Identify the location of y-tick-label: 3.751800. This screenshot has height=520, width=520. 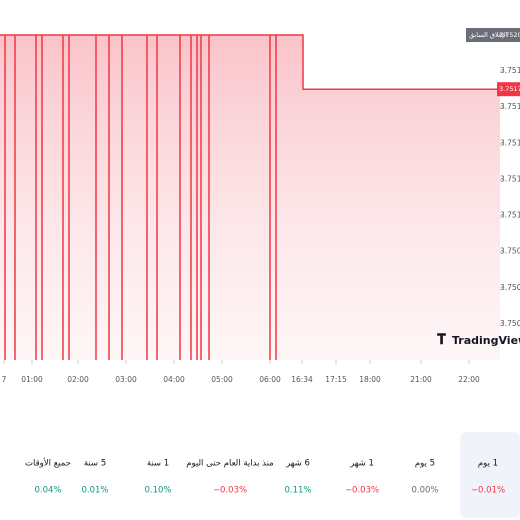
(510, 70).